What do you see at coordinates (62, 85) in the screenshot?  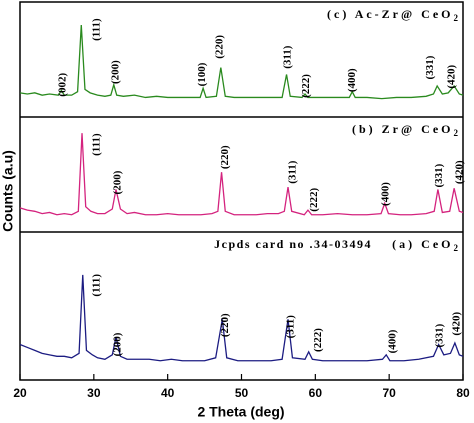 I see `peak-label: (002)` at bounding box center [62, 85].